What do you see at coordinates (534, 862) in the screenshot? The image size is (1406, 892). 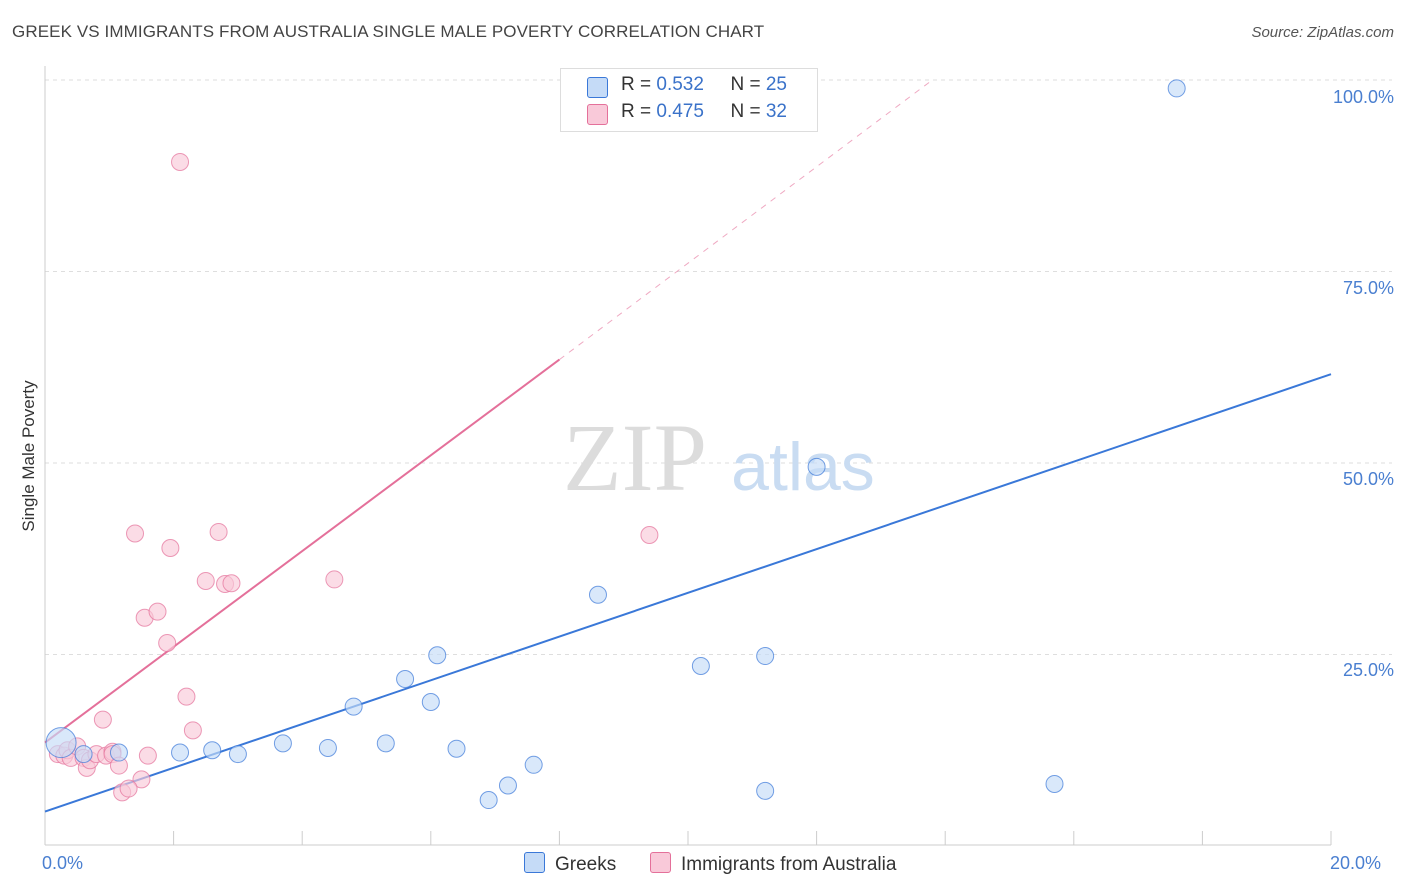 I see `greeks-legend-swatch` at bounding box center [534, 862].